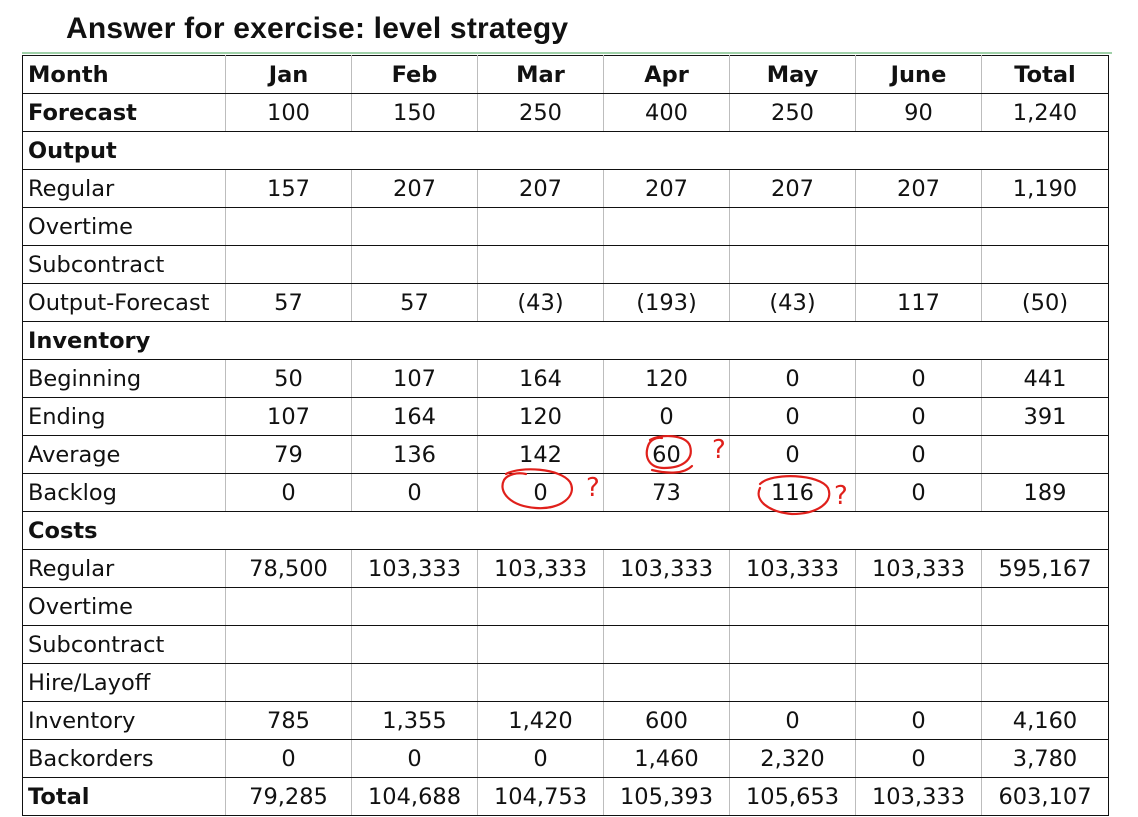  Describe the element at coordinates (567, 53) in the screenshot. I see `title-underline` at that location.